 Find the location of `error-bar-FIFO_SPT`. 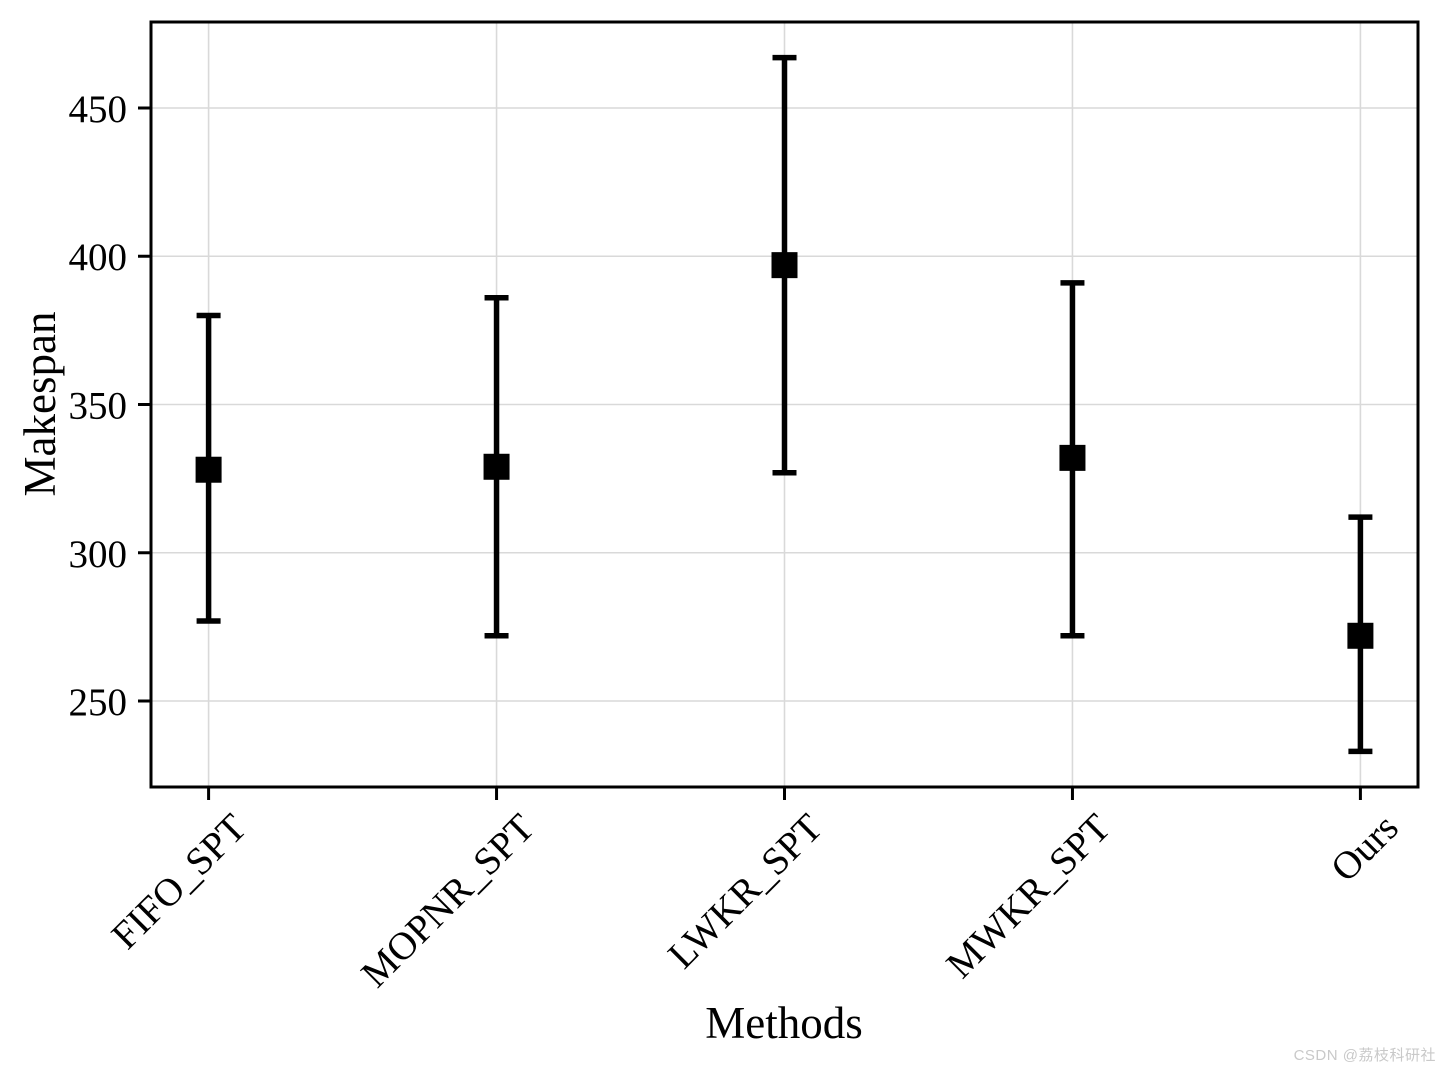

error-bar-FIFO_SPT is located at coordinates (208, 468).